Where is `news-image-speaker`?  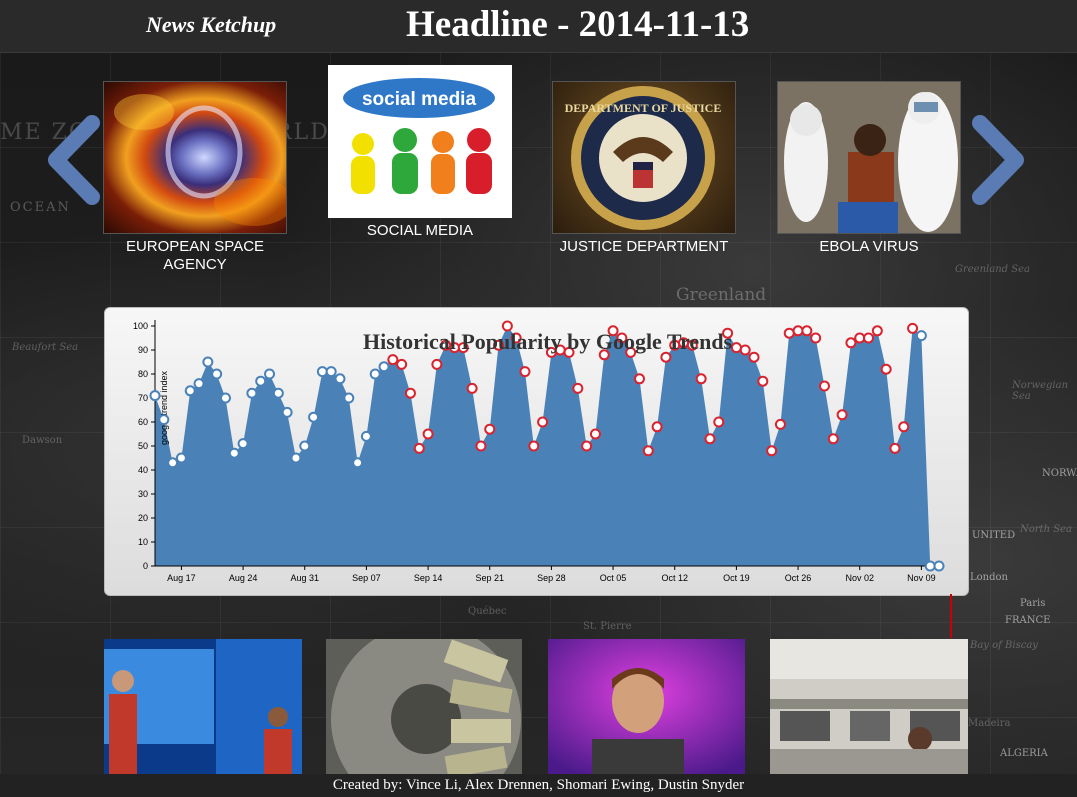
news-image-speaker is located at coordinates (203, 706).